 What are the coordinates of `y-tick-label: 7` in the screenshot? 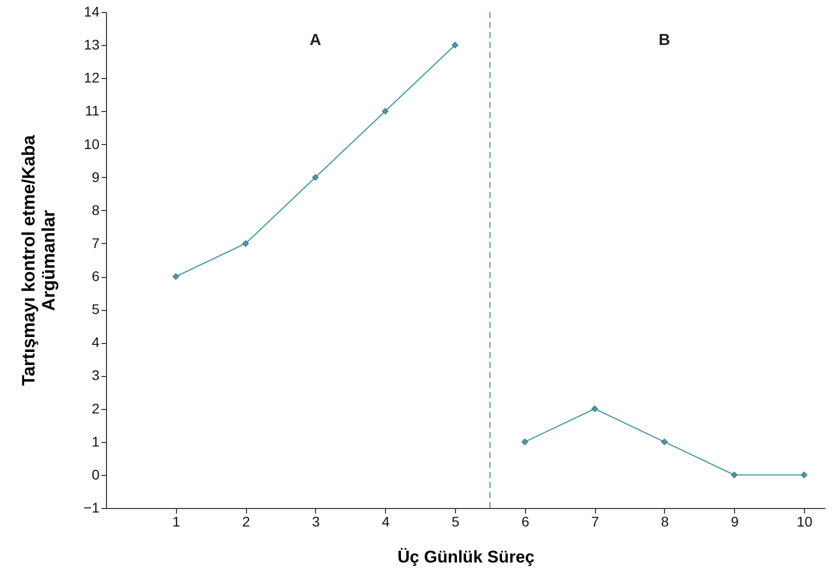 It's located at (96, 242).